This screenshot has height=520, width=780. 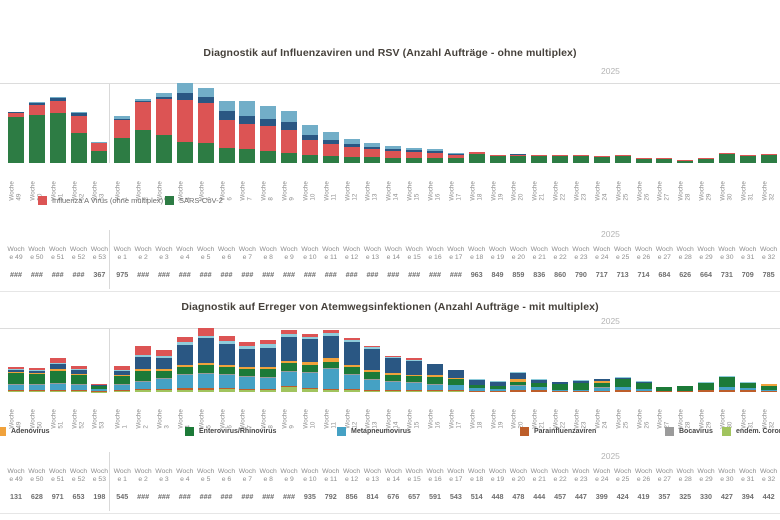 I want to click on table-value: 849, so click(x=497, y=274).